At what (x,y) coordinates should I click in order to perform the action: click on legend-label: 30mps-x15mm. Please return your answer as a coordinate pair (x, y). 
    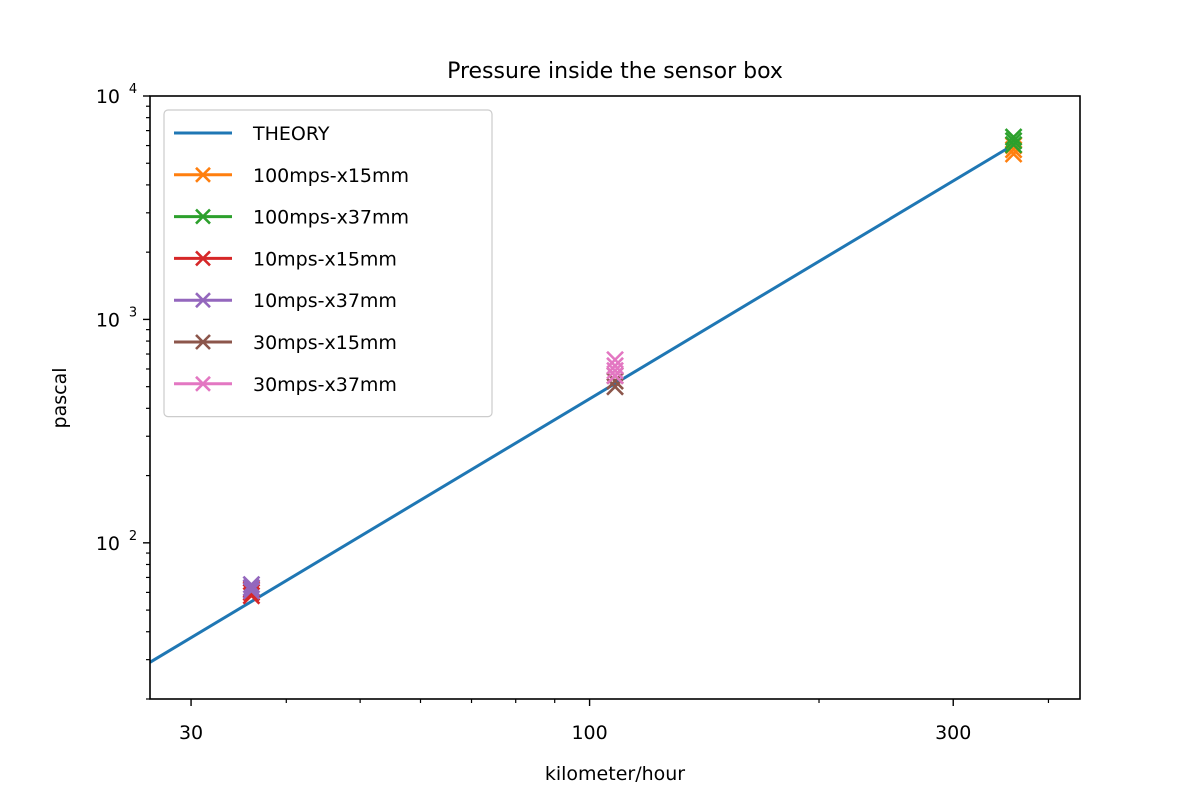
    Looking at the image, I should click on (325, 343).